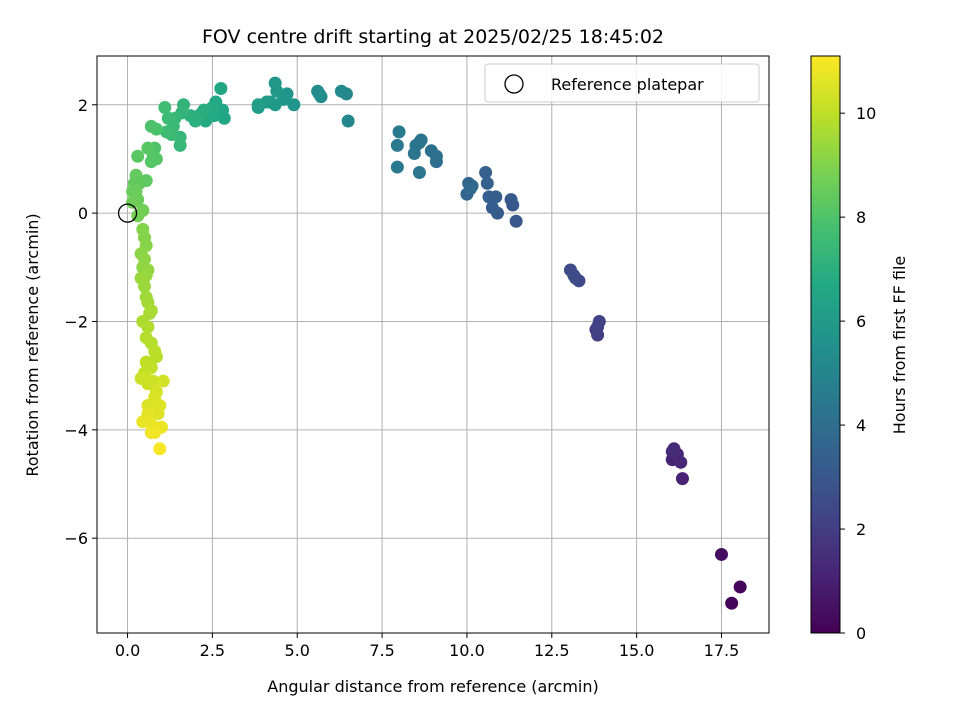 The height and width of the screenshot is (724, 960). What do you see at coordinates (858, 373) in the screenshot?
I see `colorbar-ticks: 0 2 4 6 8 10` at bounding box center [858, 373].